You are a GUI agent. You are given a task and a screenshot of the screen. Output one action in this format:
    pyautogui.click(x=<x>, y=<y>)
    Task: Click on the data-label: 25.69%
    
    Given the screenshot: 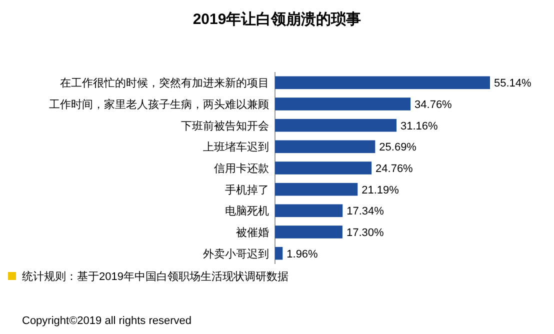 What is the action you would take?
    pyautogui.click(x=398, y=148)
    